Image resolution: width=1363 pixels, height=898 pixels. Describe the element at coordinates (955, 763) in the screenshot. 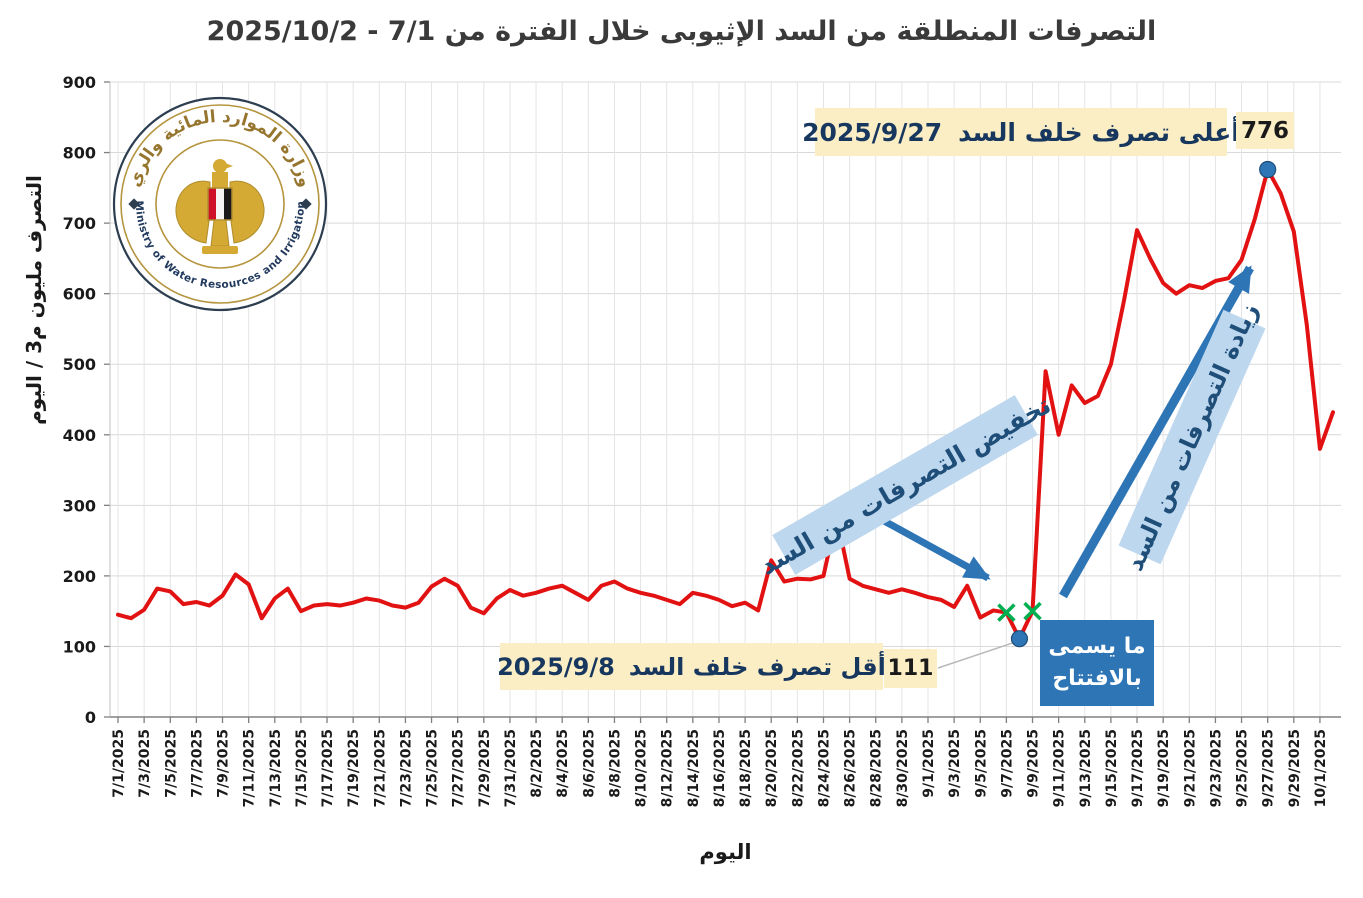

I see `x-tick-label: 9/3/2025` at that location.